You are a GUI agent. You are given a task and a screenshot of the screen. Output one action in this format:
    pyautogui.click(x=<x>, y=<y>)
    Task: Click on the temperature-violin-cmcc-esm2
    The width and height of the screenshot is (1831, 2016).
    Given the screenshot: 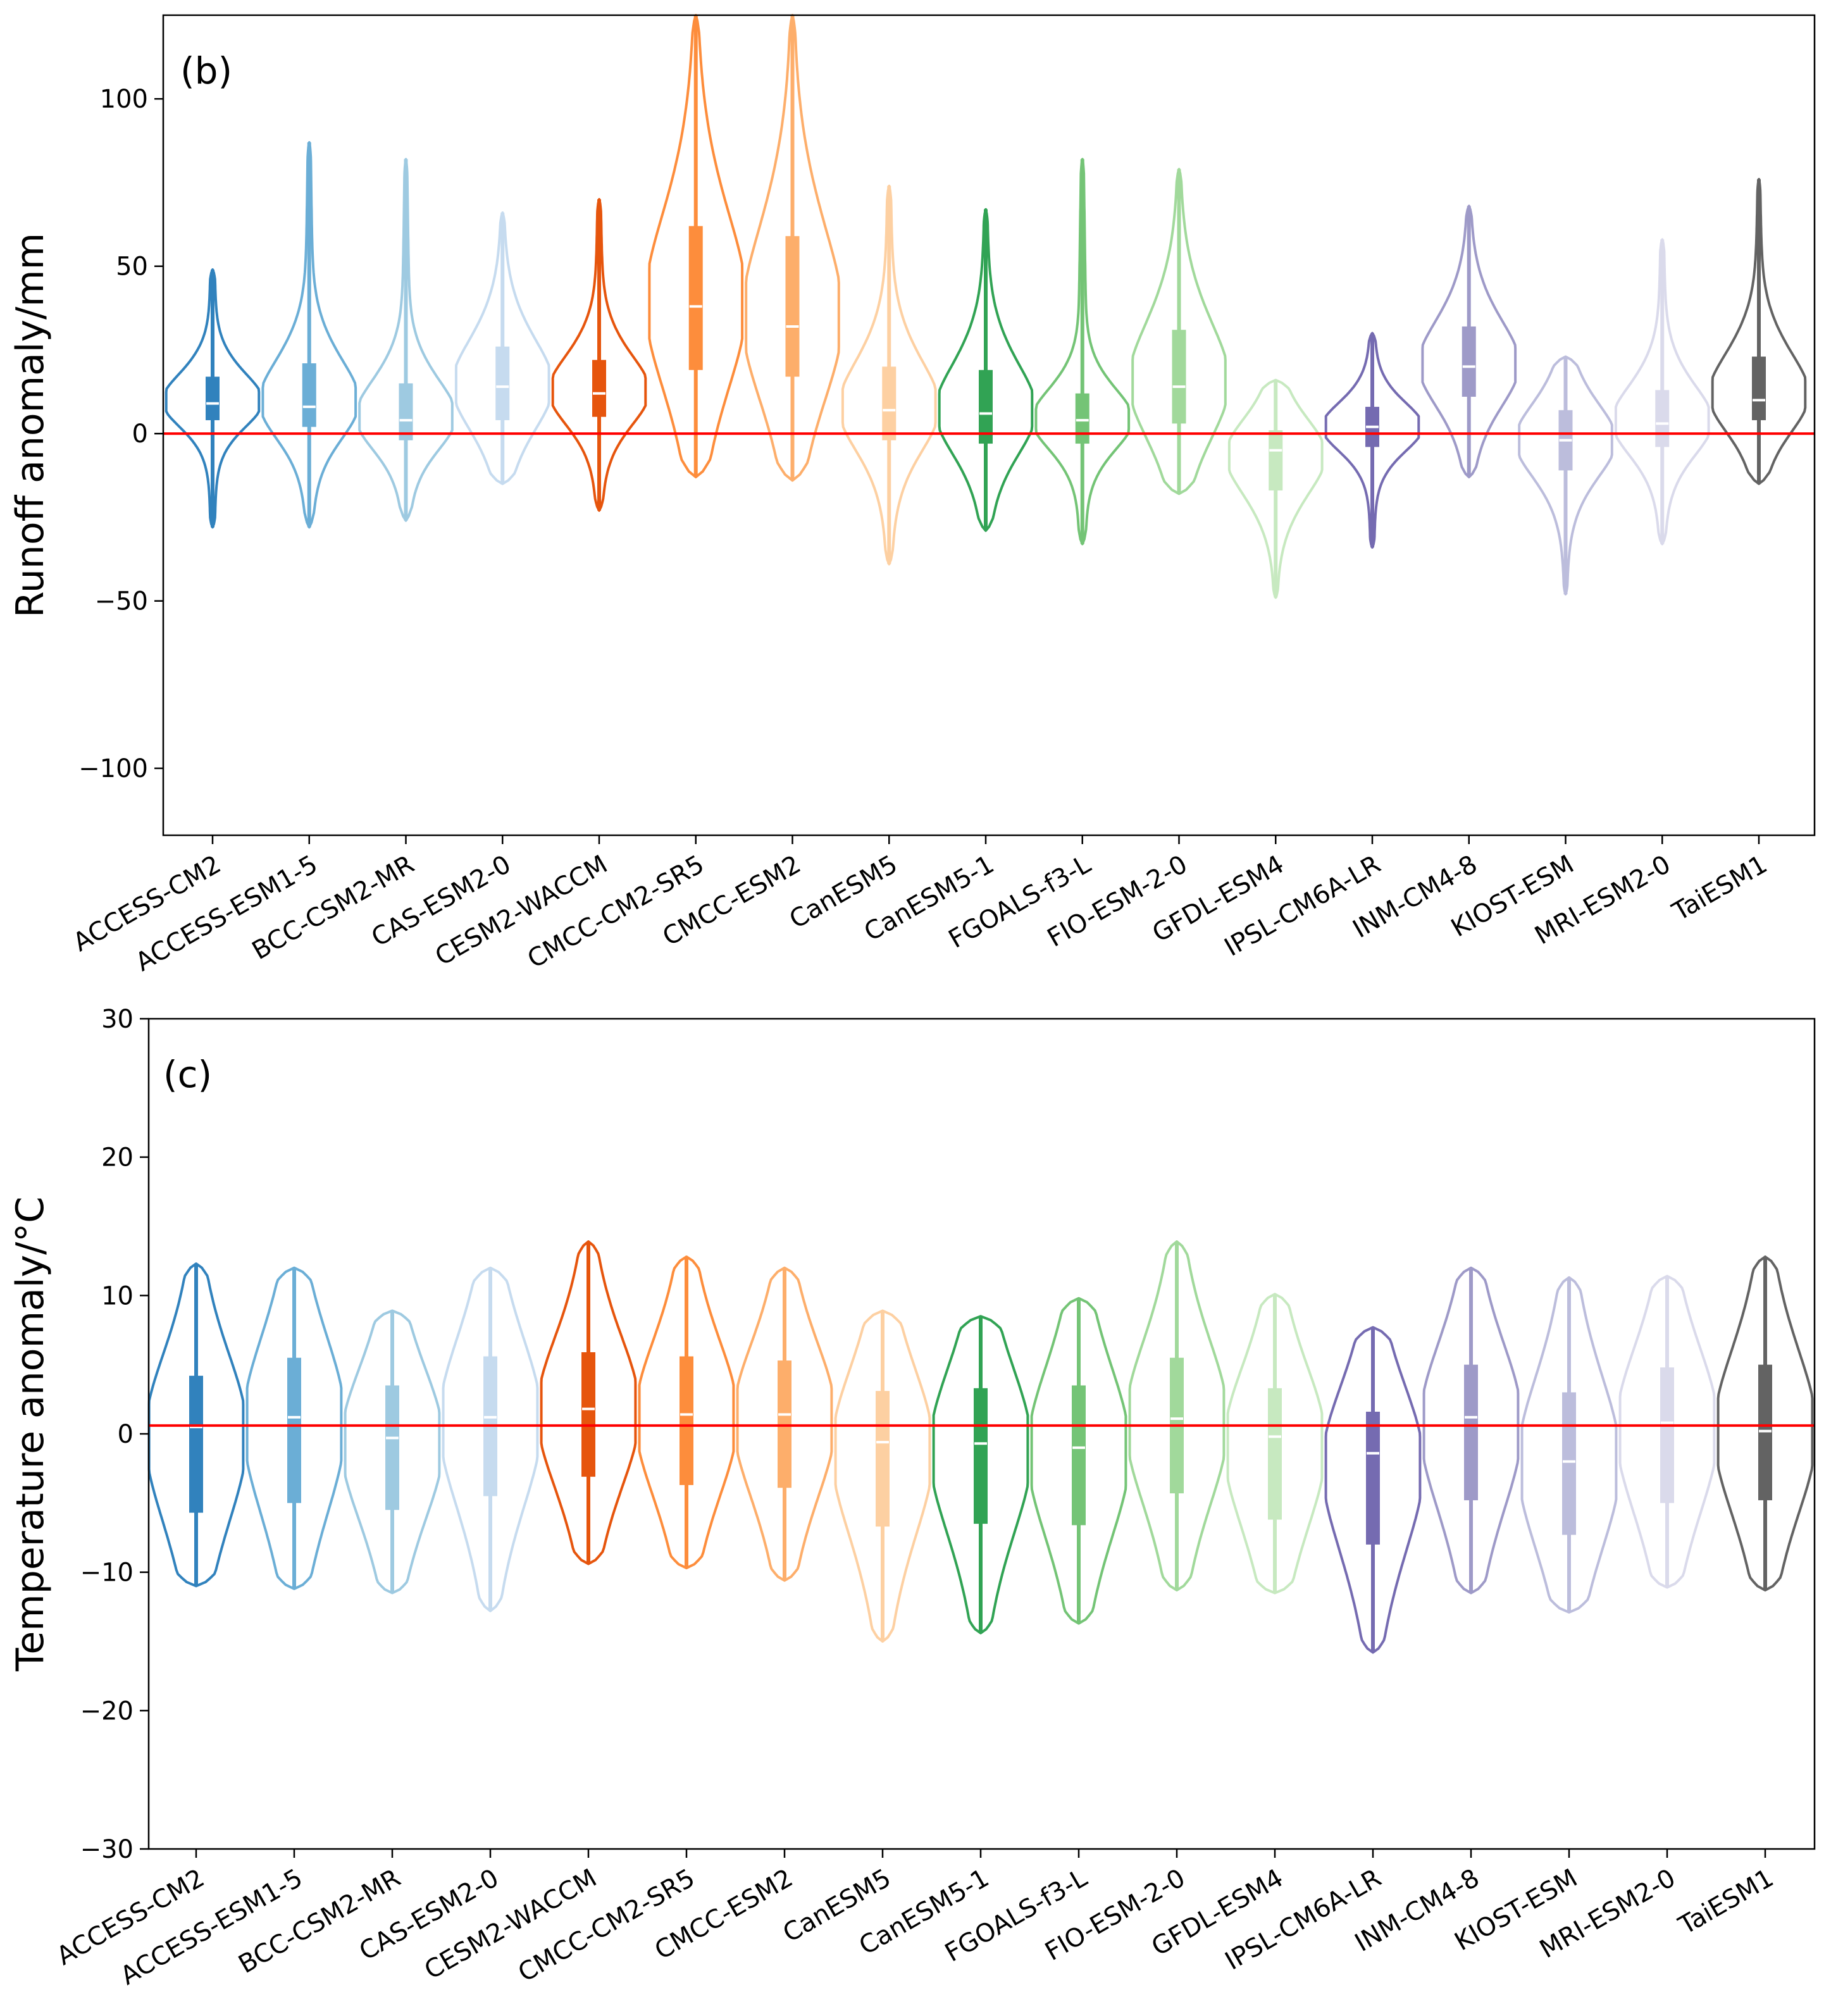 What is the action you would take?
    pyautogui.click(x=784, y=1424)
    